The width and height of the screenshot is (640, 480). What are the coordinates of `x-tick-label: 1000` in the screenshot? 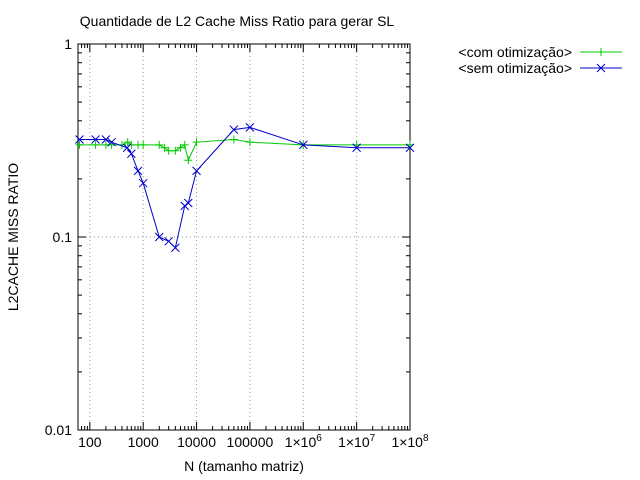 It's located at (143, 442).